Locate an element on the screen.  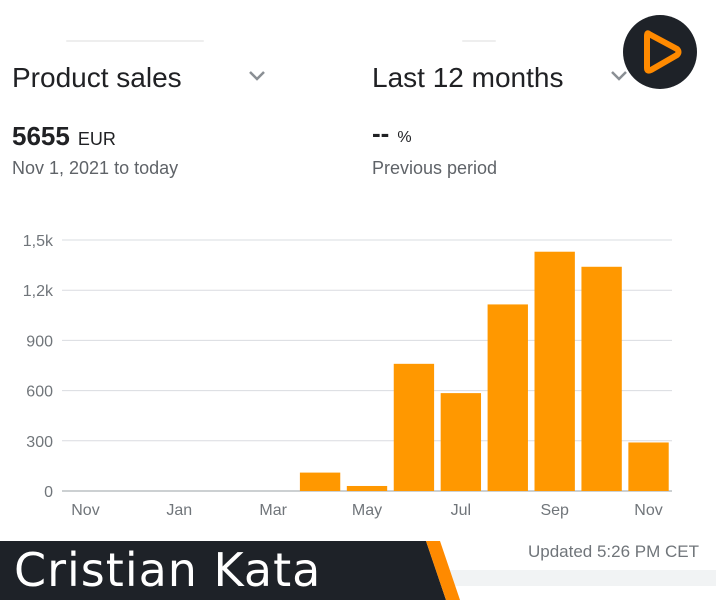
y-tick-label: 900 is located at coordinates (39, 341).